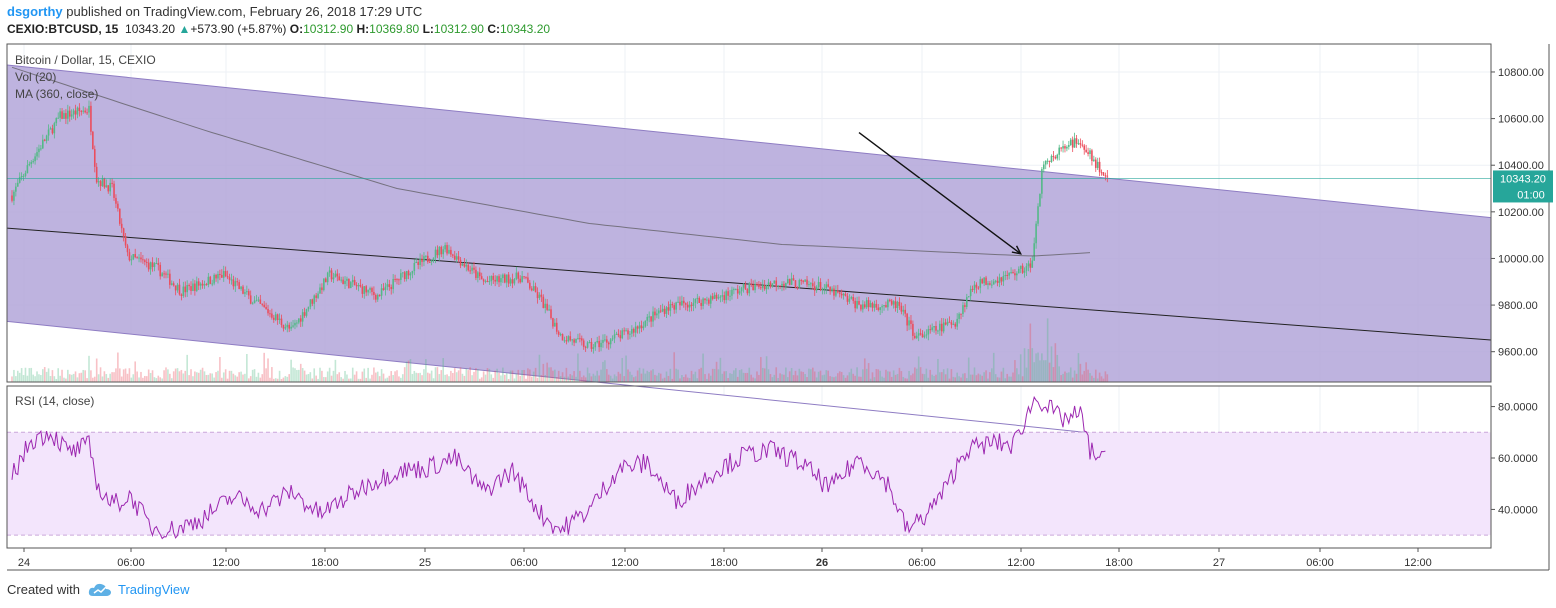 The height and width of the screenshot is (608, 1556). What do you see at coordinates (85, 60) in the screenshot?
I see `chart-title: Bitcoin / Dollar, 15, CEXIO` at bounding box center [85, 60].